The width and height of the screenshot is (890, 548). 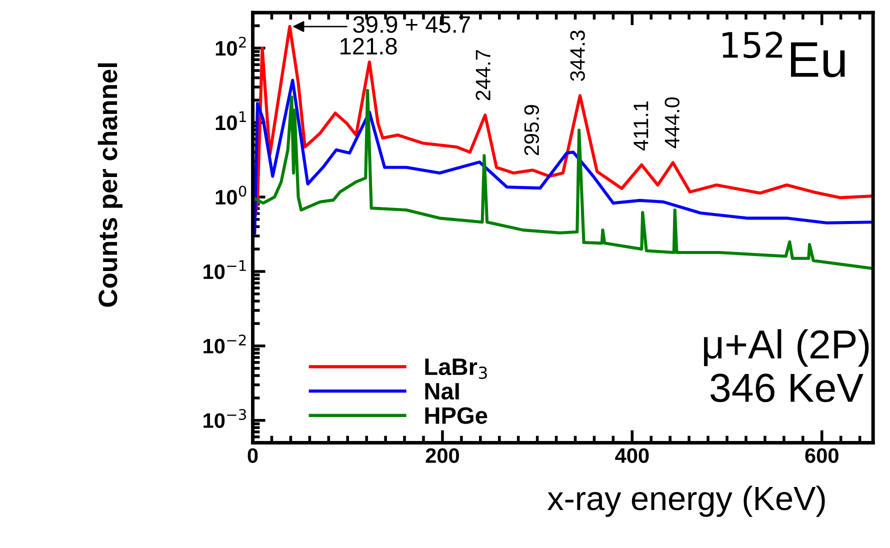 I want to click on legend-label: NaI, so click(x=442, y=391).